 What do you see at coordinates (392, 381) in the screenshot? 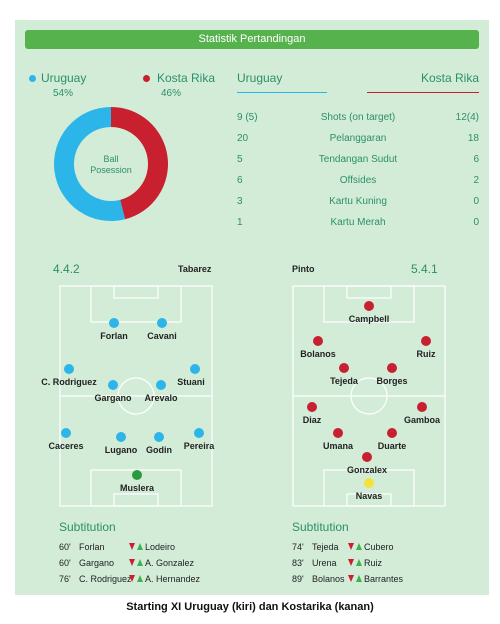
I see `player-name: Borges` at bounding box center [392, 381].